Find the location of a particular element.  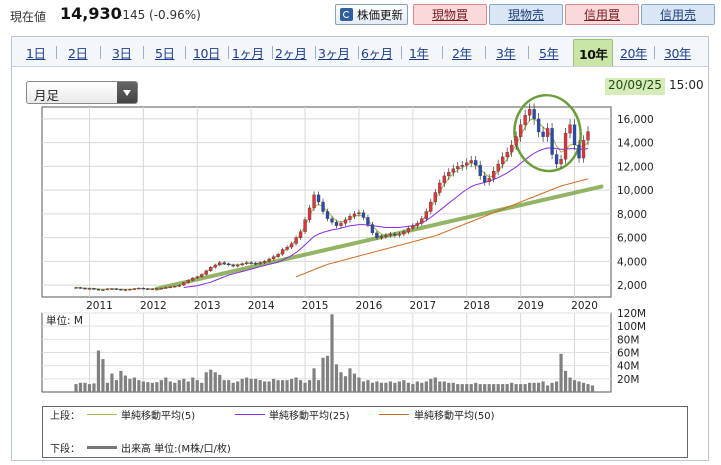

period-select: 月足 is located at coordinates (82, 92).